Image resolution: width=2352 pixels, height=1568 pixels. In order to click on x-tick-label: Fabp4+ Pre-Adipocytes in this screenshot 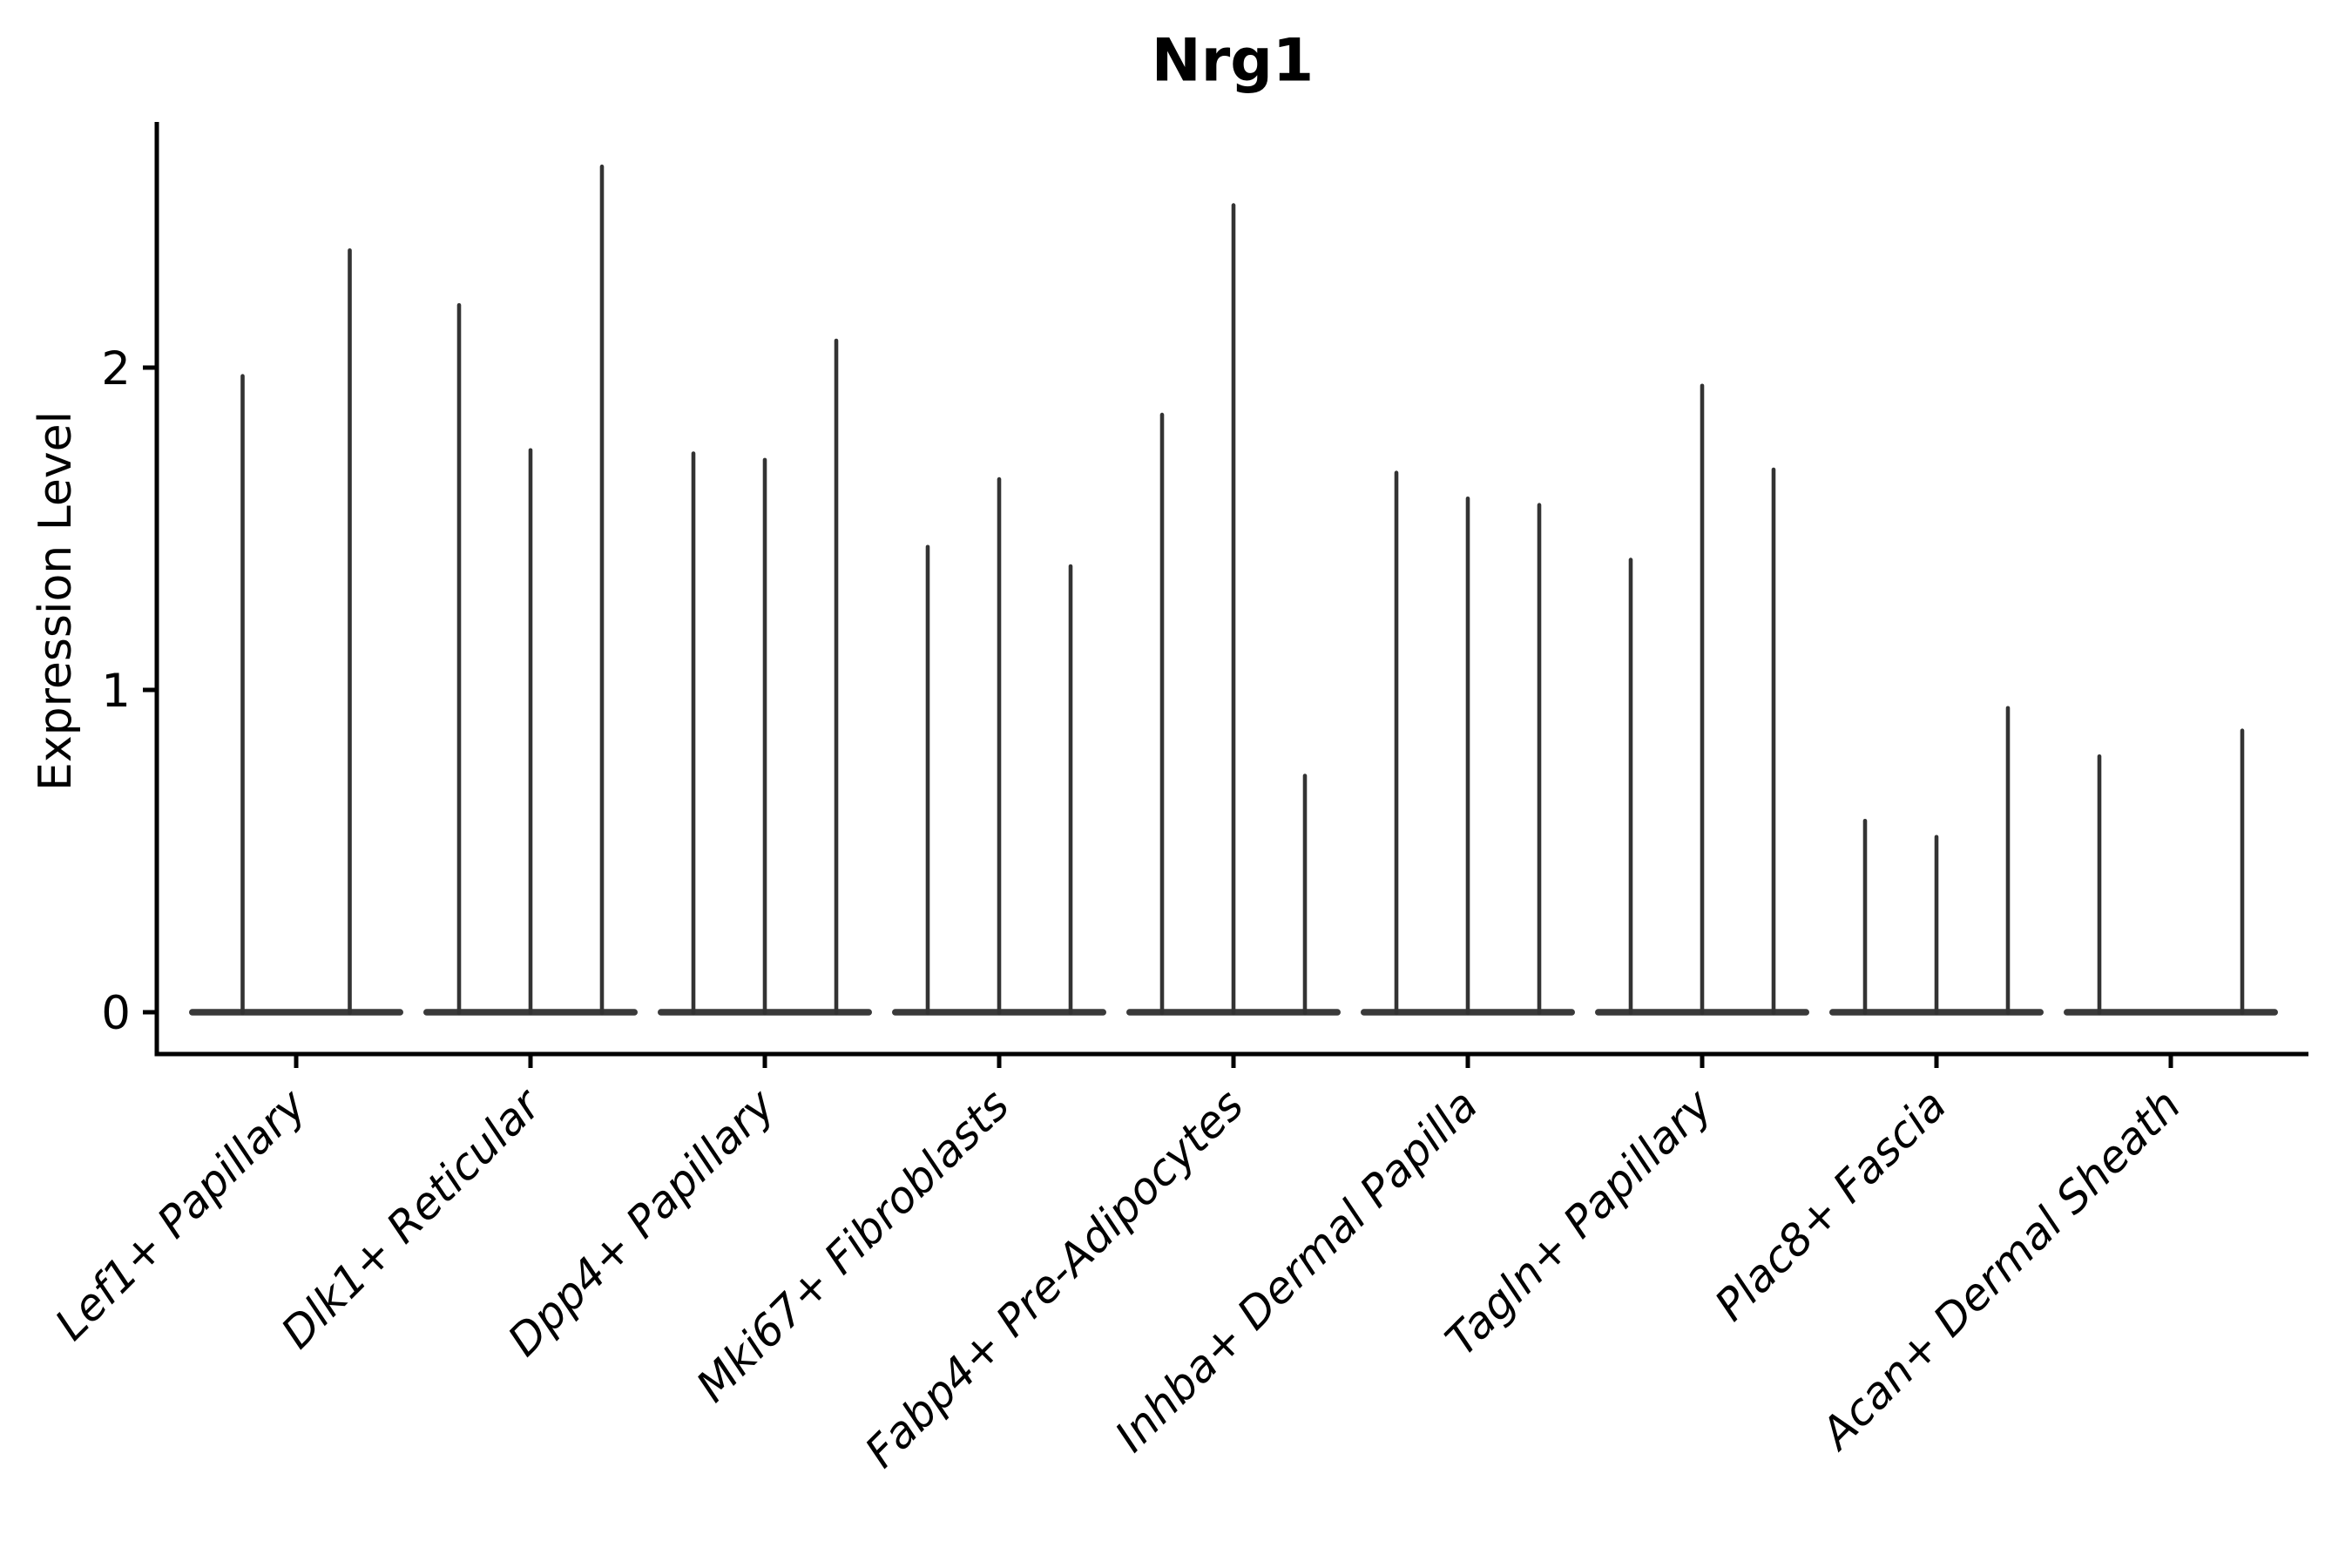, I will do `click(1054, 1278)`.